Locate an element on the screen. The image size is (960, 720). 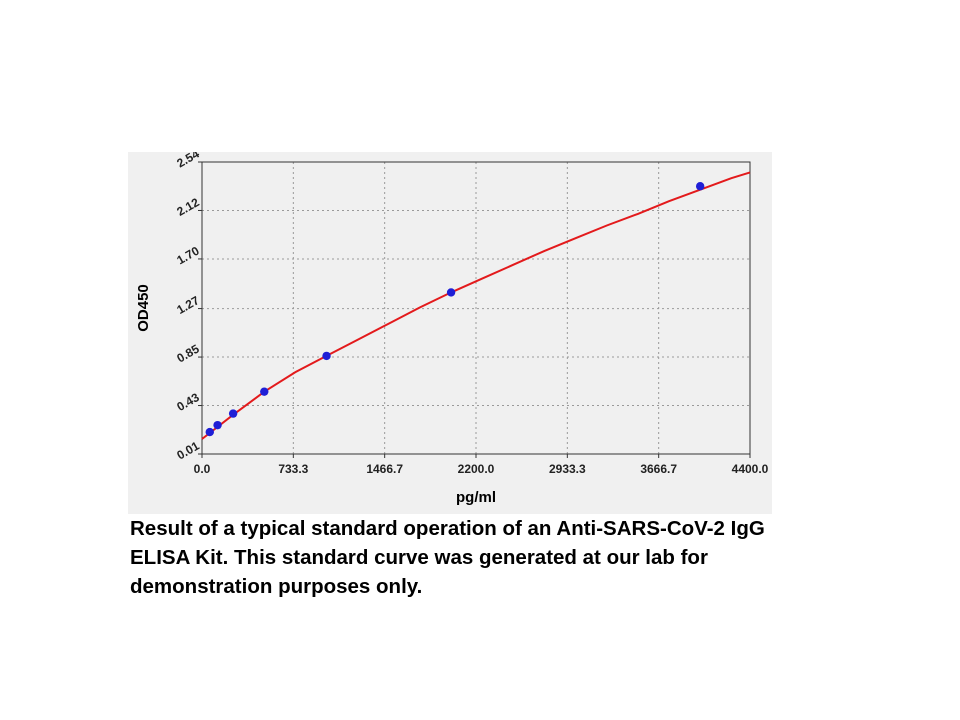
x-tick-label: 733.3 is located at coordinates (293, 469).